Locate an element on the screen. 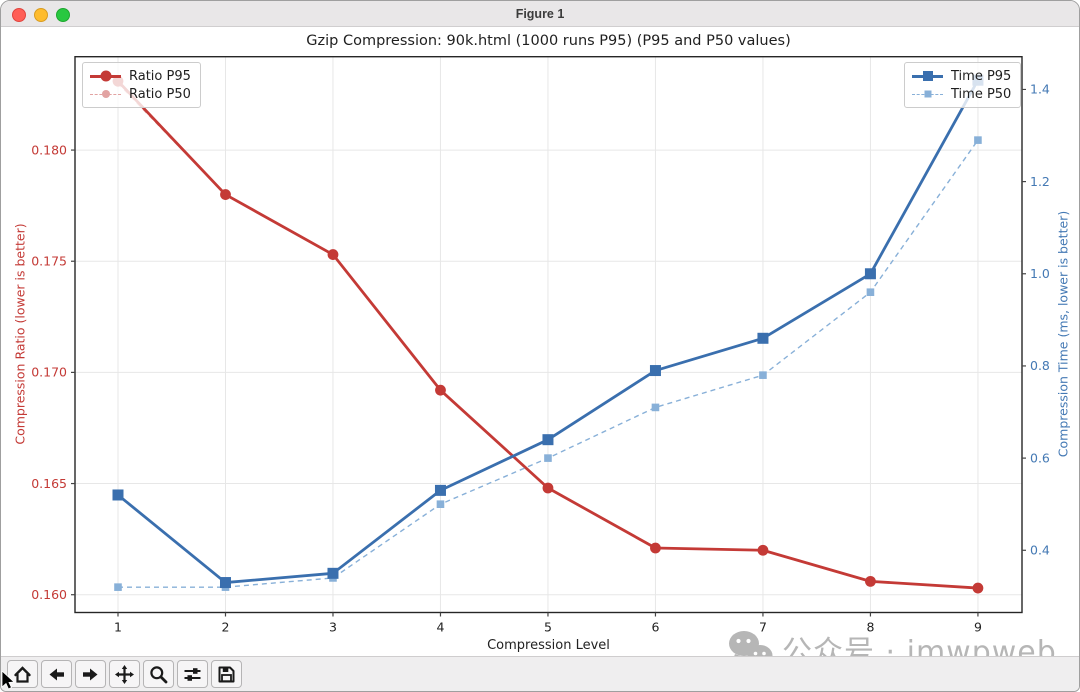 The height and width of the screenshot is (692, 1080). back-arrow-icon is located at coordinates (56, 674).